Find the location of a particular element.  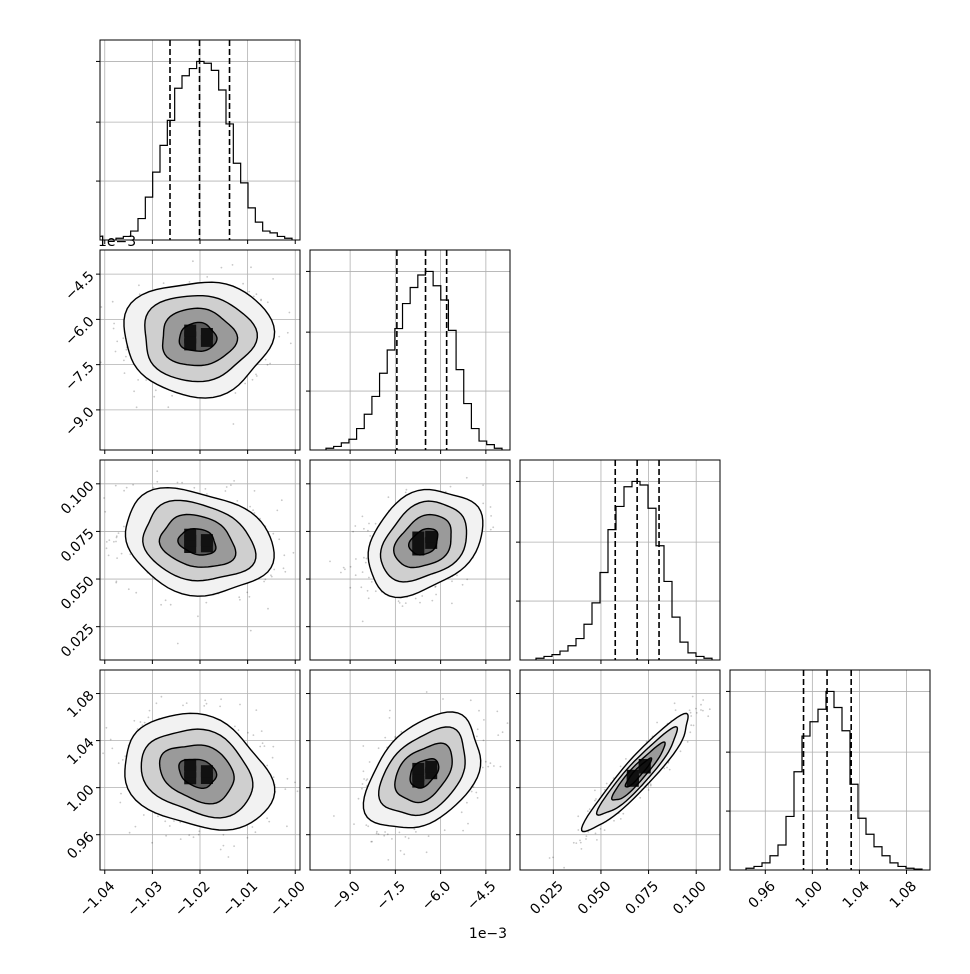

y-tick-label: −4.5 is located at coordinates (79, 285).